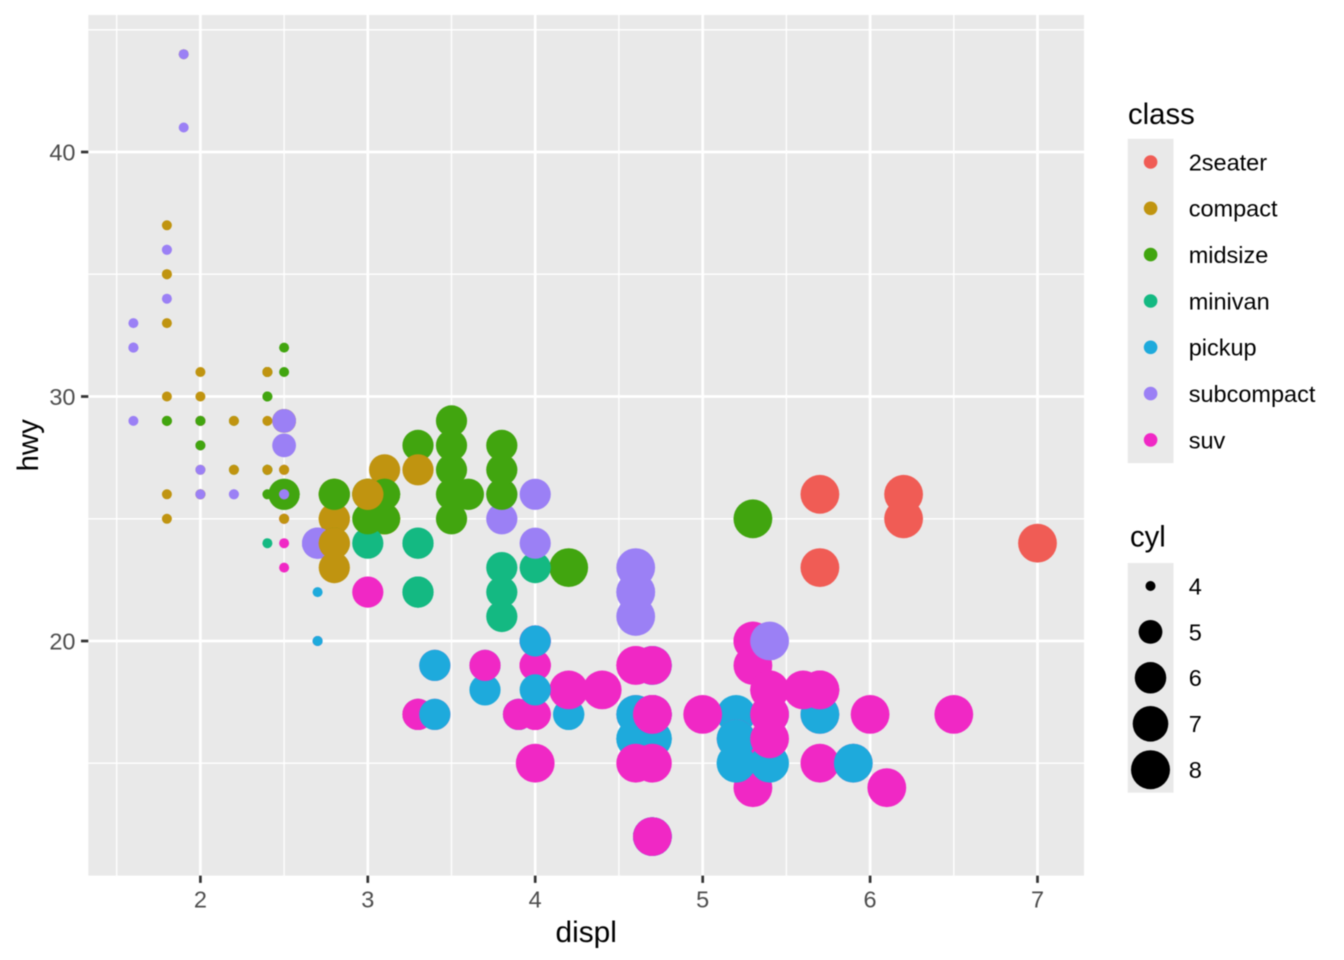  What do you see at coordinates (1228, 162) in the screenshot?
I see `svg-text: 2seater` at bounding box center [1228, 162].